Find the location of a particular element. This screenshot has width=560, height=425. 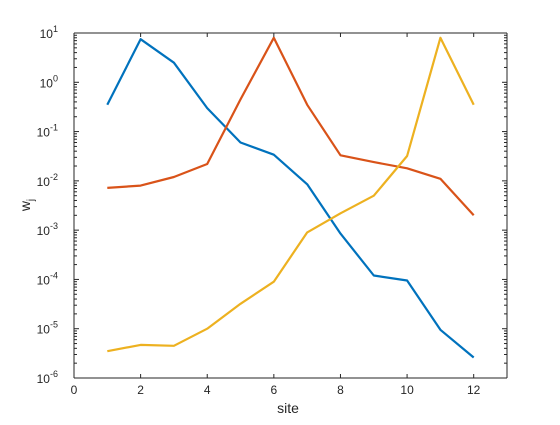

x-tick-label: 0 is located at coordinates (74, 390).